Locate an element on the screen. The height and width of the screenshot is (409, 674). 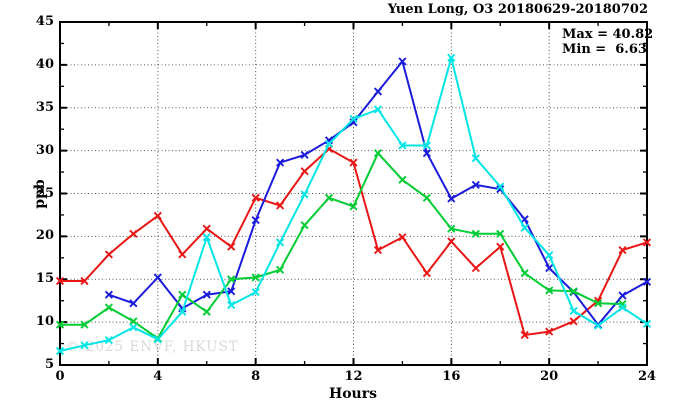
x-tick-label: 20 is located at coordinates (549, 376).